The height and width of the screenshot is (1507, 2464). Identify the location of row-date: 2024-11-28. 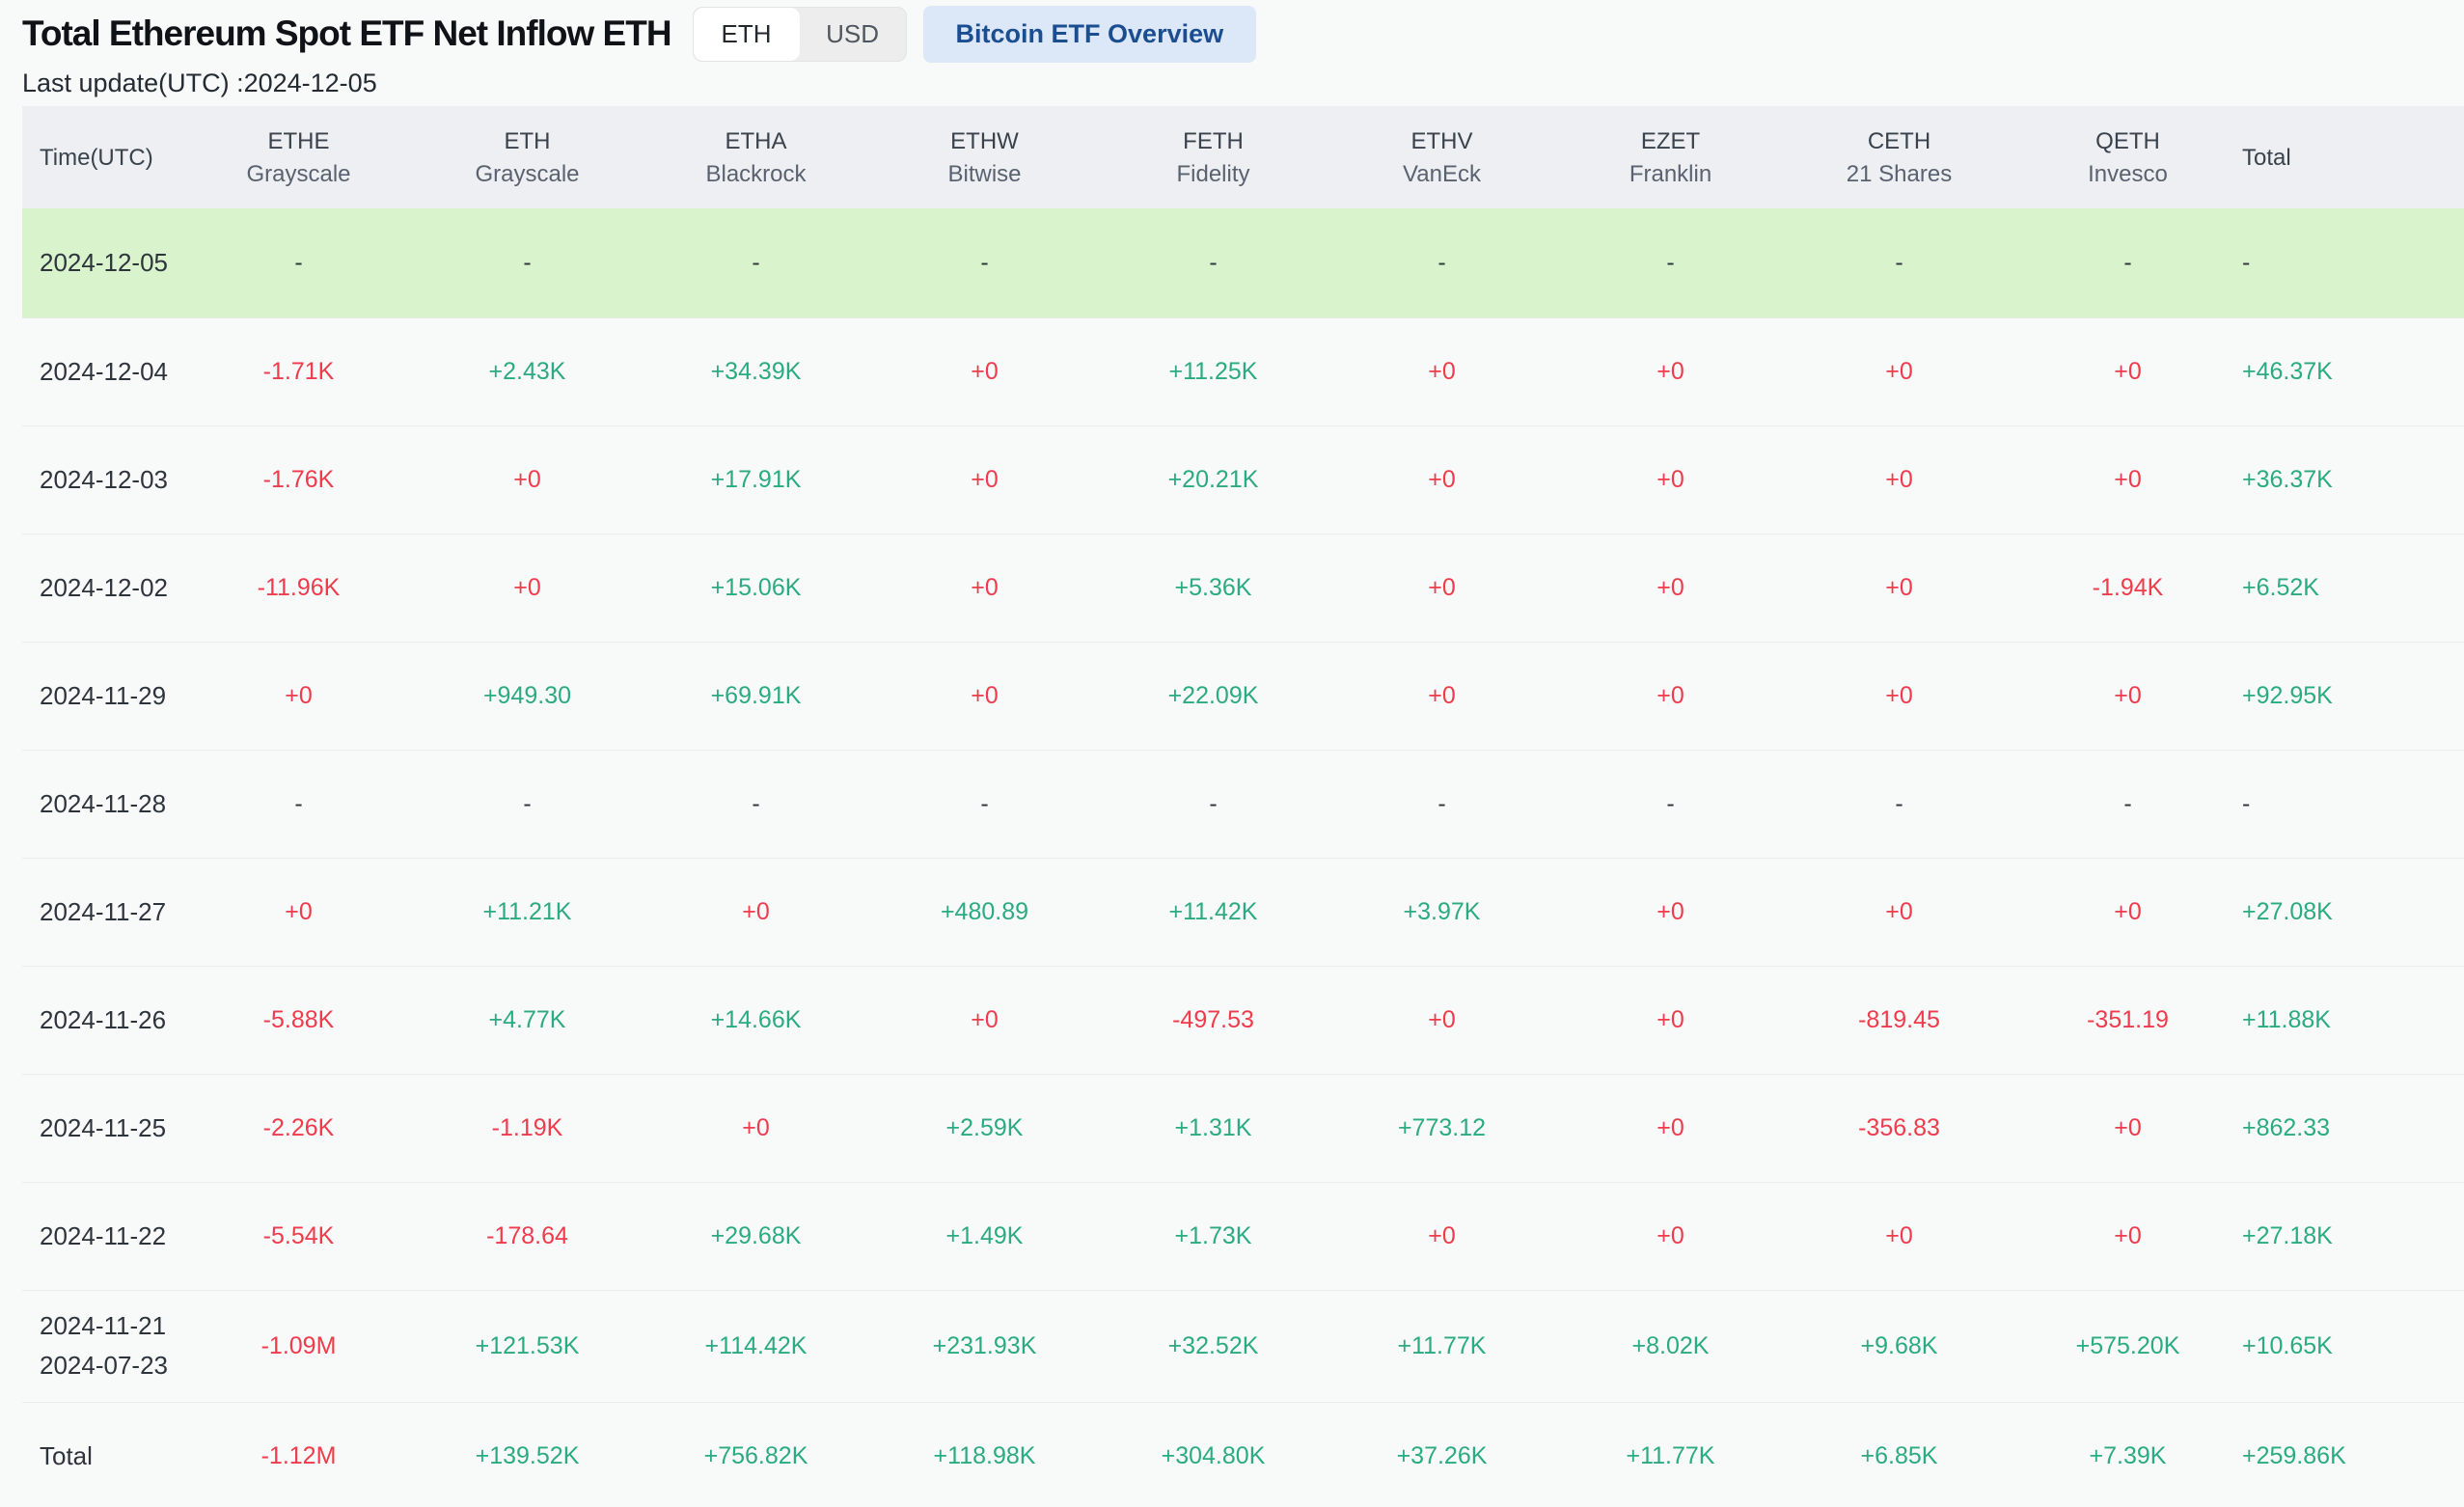
(103, 804).